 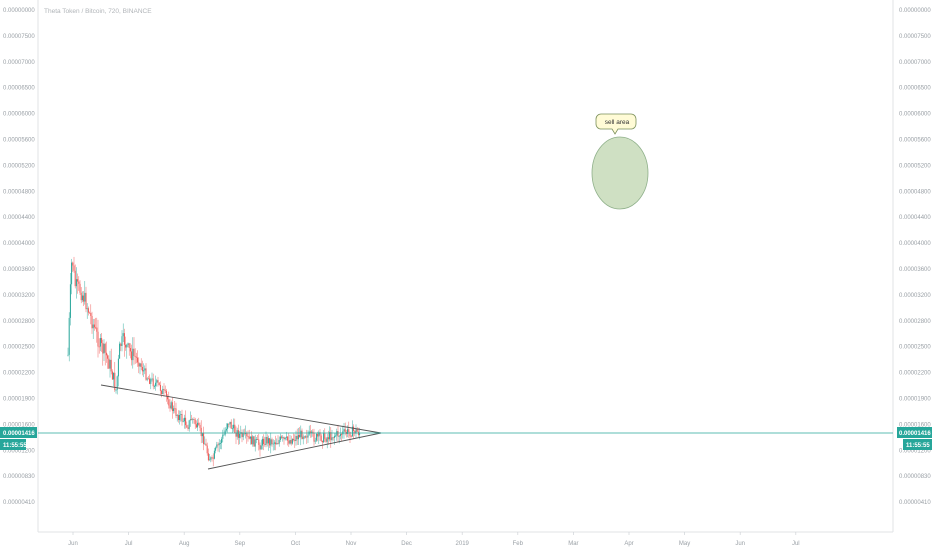 What do you see at coordinates (19, 503) in the screenshot?
I see `y-tick-label-left: 0.00000410` at bounding box center [19, 503].